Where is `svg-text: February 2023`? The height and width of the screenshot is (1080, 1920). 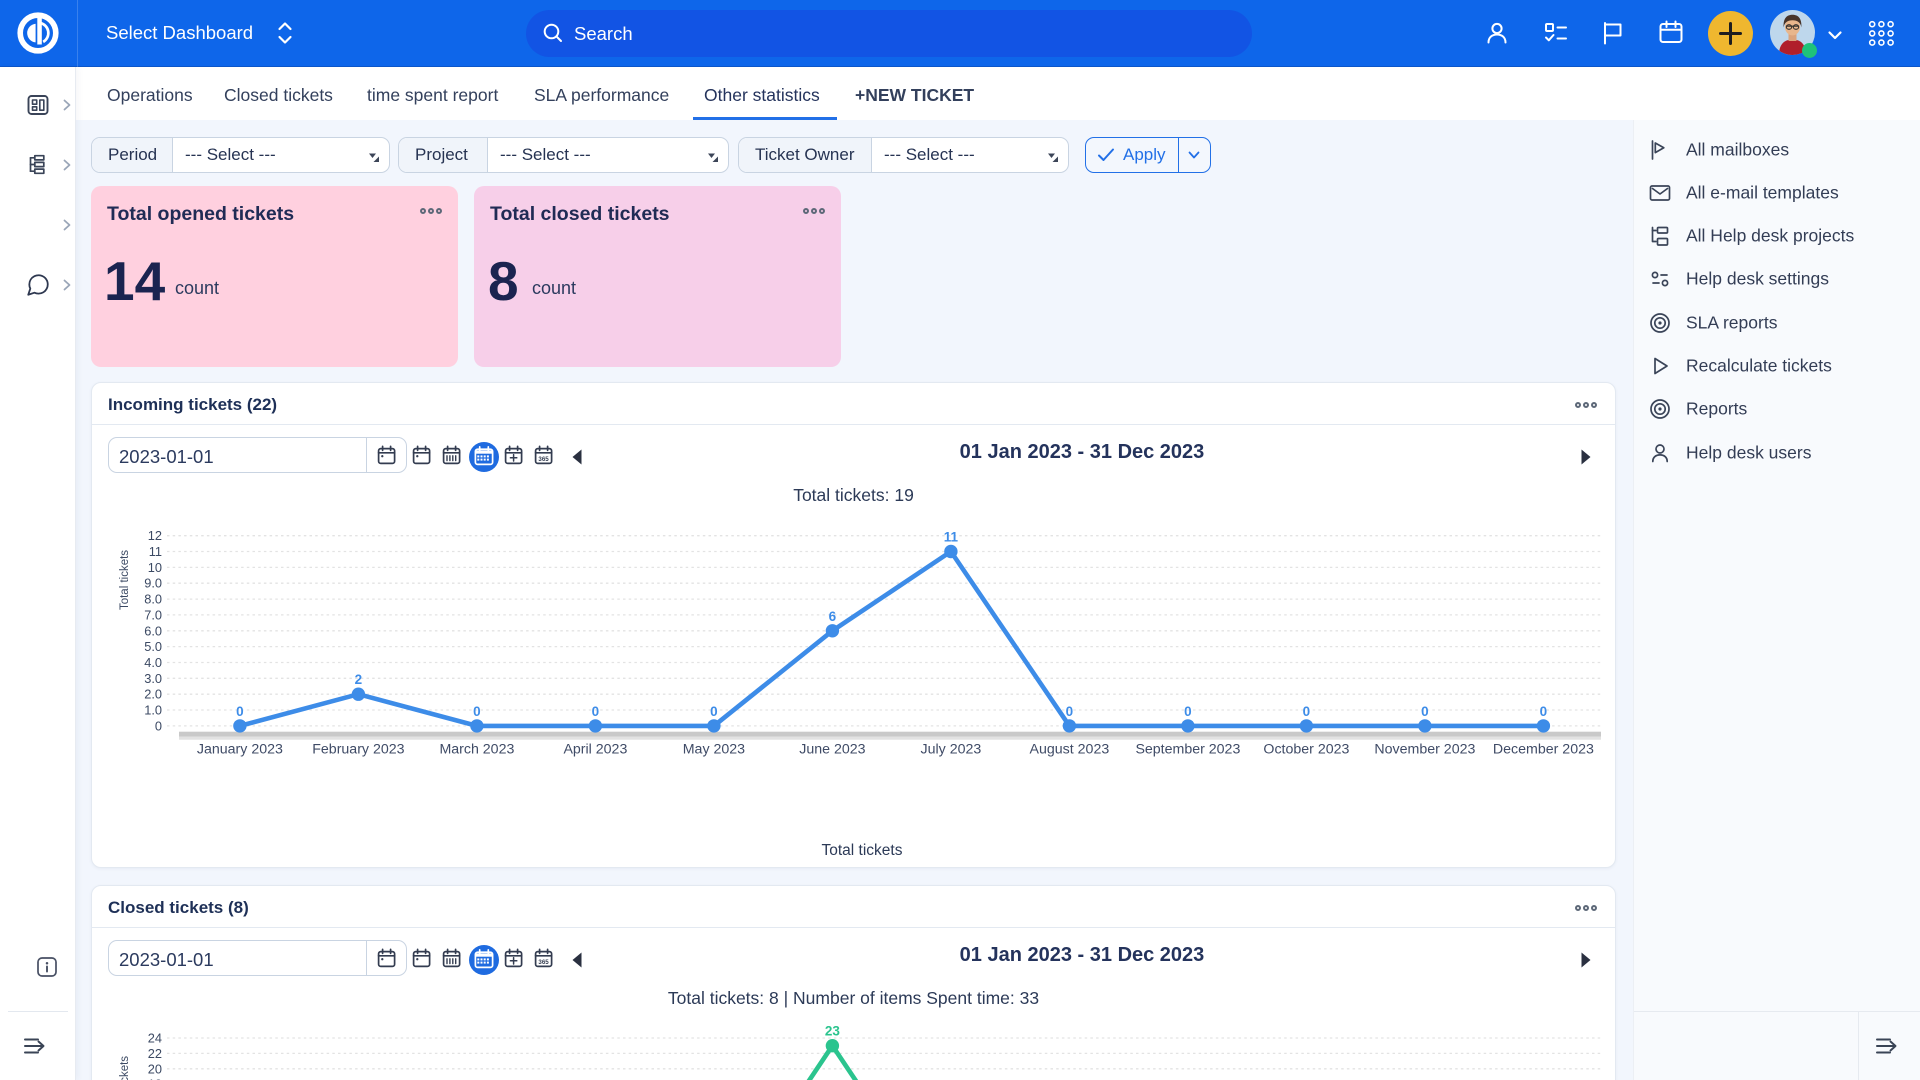
svg-text: February 2023 is located at coordinates (358, 750).